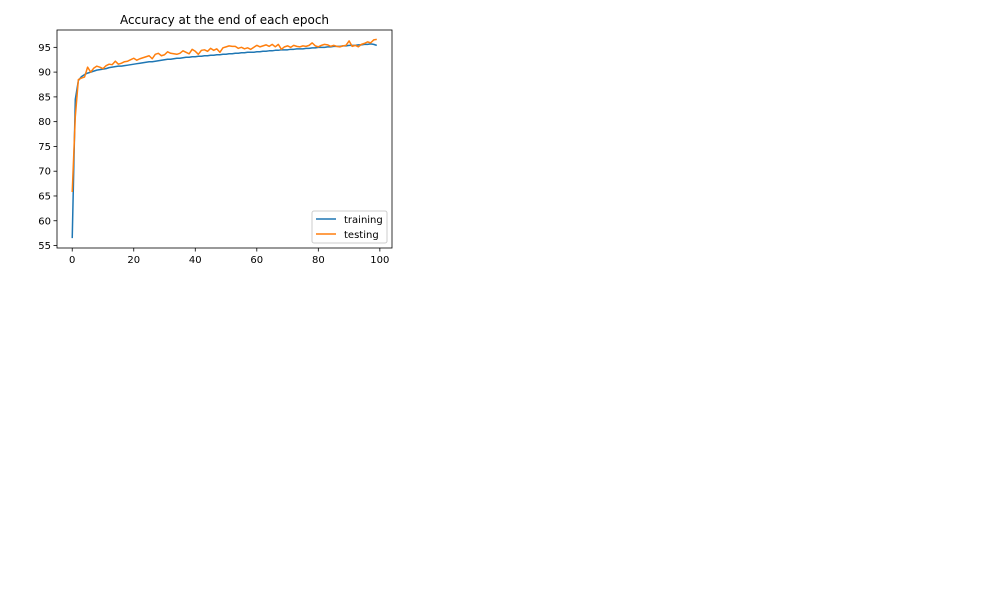 The width and height of the screenshot is (1000, 600). I want to click on y-tick-label: 95, so click(44, 48).